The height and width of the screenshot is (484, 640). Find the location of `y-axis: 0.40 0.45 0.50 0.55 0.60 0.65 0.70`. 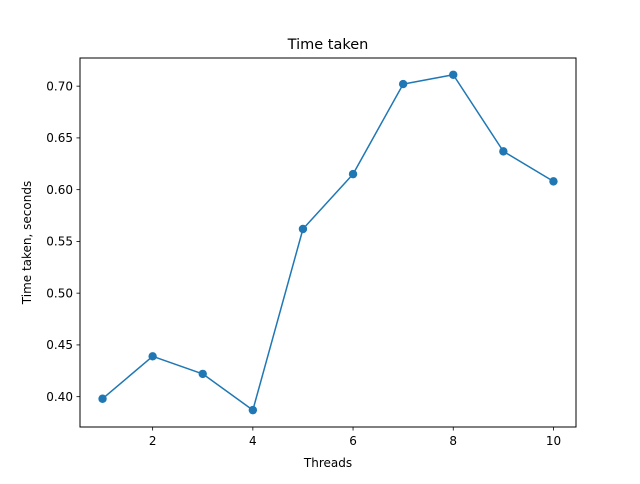

y-axis: 0.40 0.45 0.50 0.55 0.60 0.65 0.70 is located at coordinates (63, 241).